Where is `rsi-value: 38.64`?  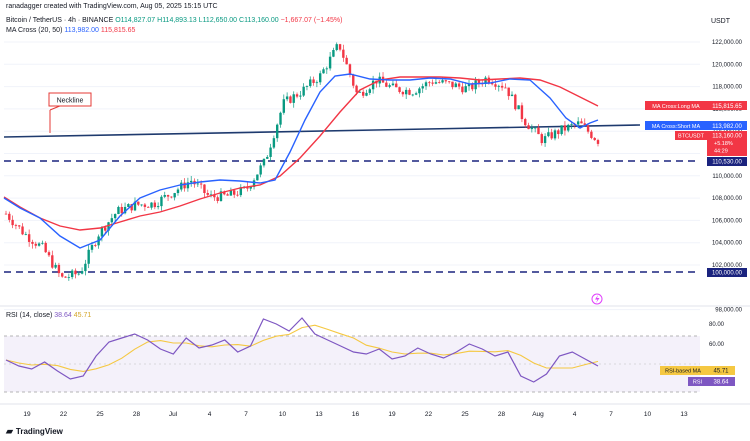 rsi-value: 38.64 is located at coordinates (63, 315).